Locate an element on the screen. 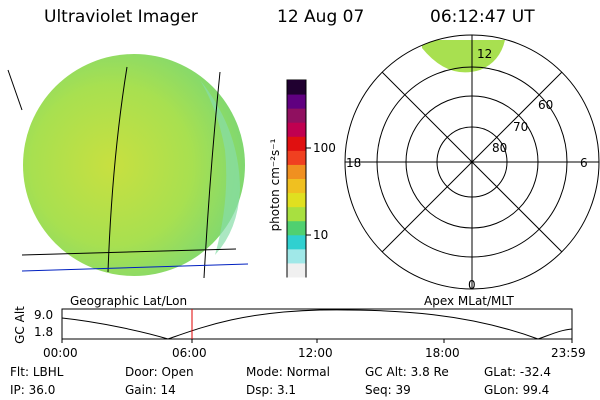  auroral-oval-patch is located at coordinates (463, 56).